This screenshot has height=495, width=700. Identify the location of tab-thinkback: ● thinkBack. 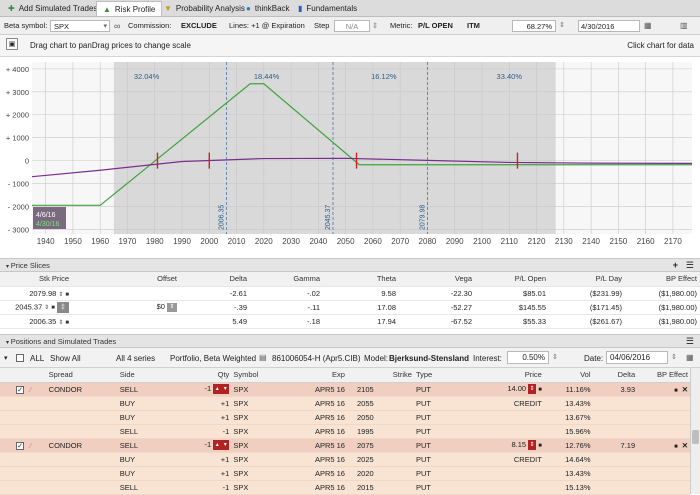
(268, 8).